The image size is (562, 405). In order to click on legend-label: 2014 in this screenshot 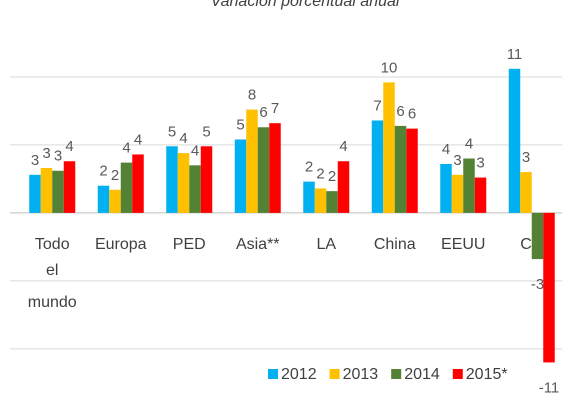, I will do `click(422, 374)`.